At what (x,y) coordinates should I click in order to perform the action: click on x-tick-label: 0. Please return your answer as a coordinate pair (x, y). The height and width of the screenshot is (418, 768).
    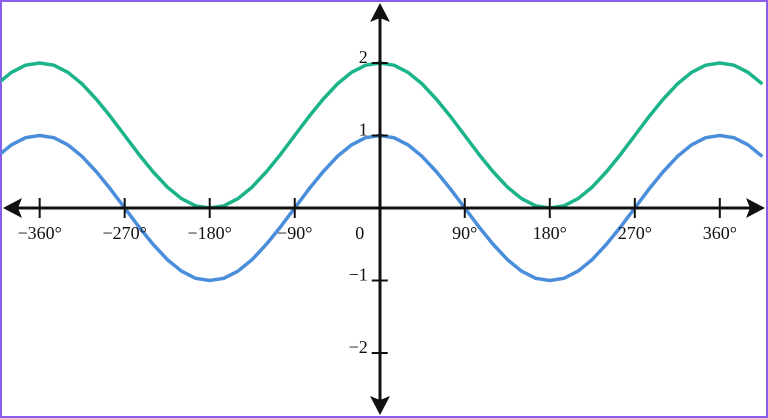
    Looking at the image, I should click on (359, 233).